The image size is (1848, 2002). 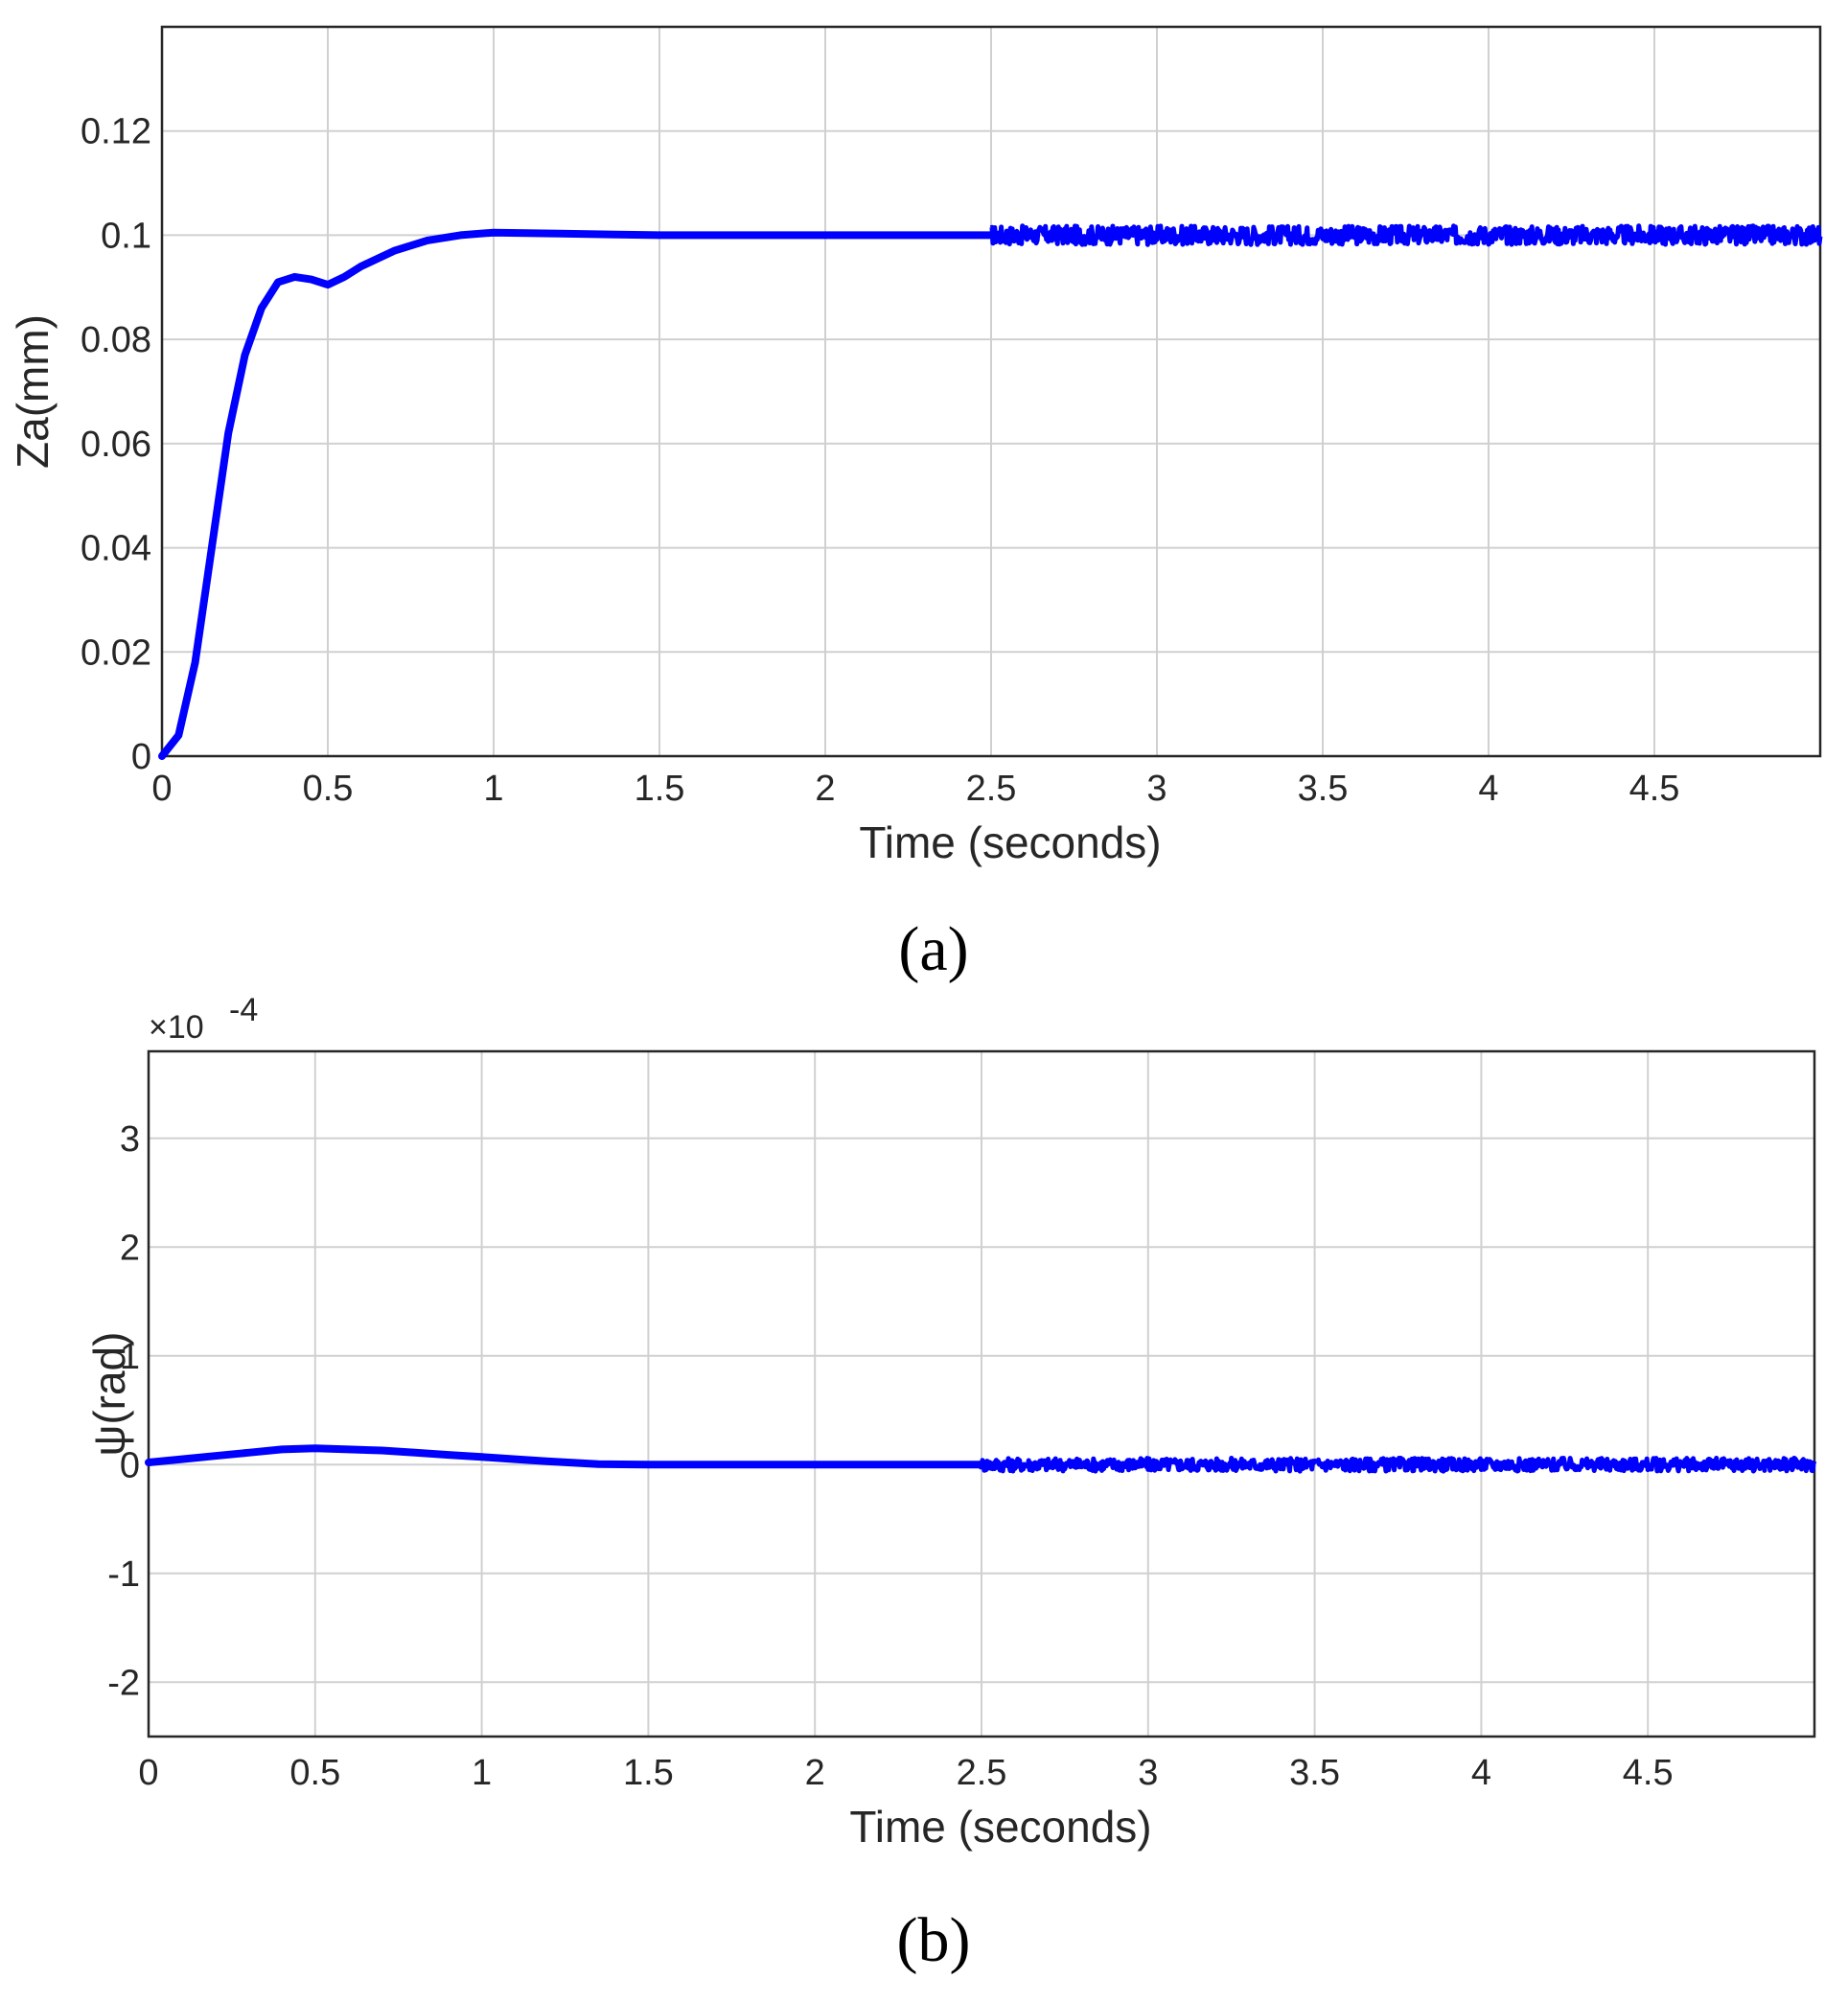 What do you see at coordinates (124, 1683) in the screenshot?
I see `y-tick-label: -2` at bounding box center [124, 1683].